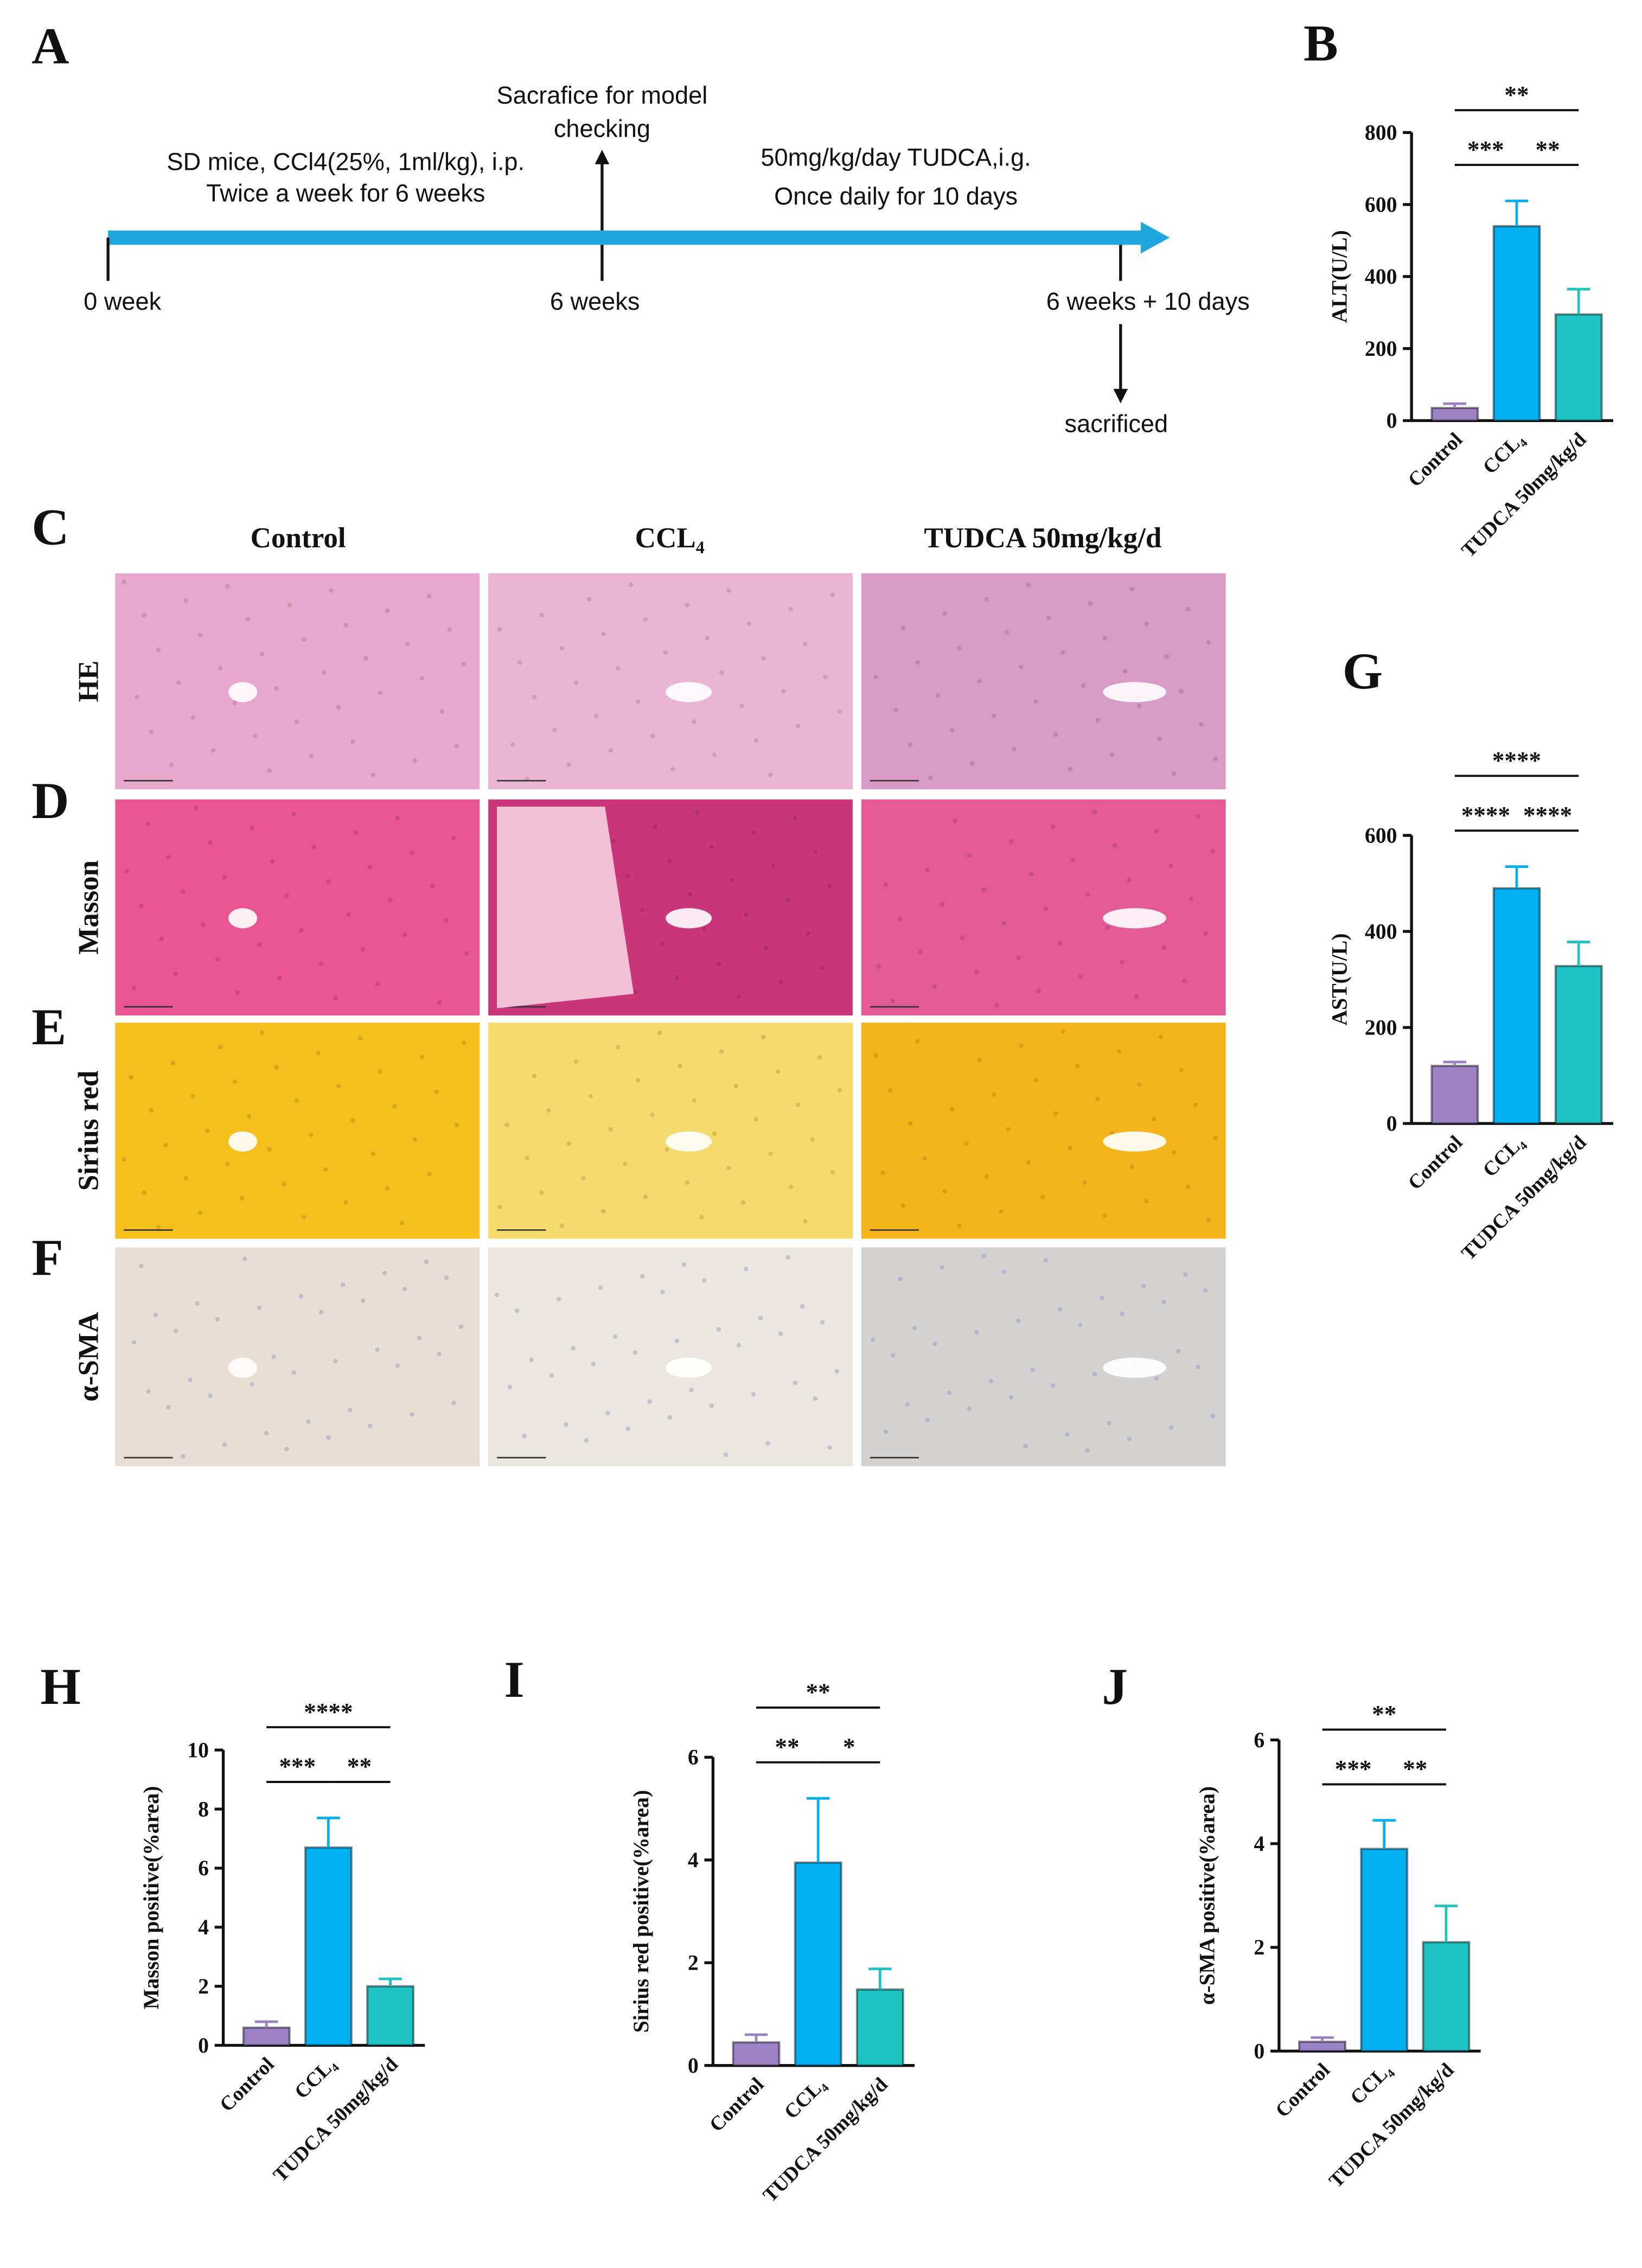 This screenshot has width=1642, height=2268. Describe the element at coordinates (1259, 1740) in the screenshot. I see `y-tick-label: 6` at that location.